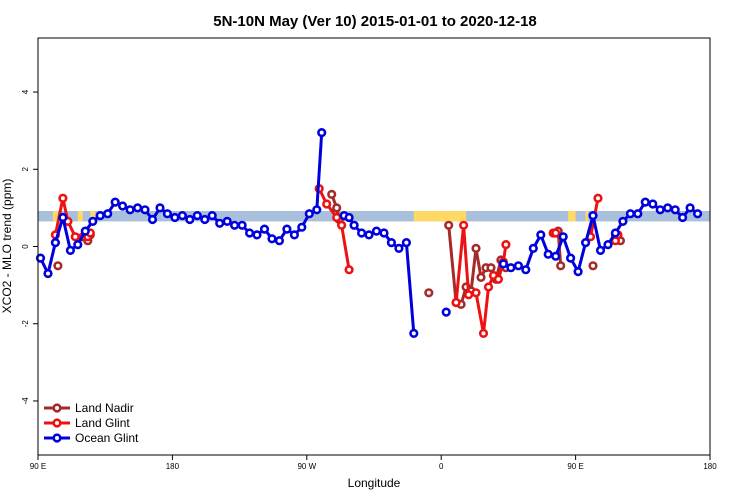 Image resolution: width=750 pixels, height=500 pixels. What do you see at coordinates (374, 216) in the screenshot?
I see `band-ocean` at bounding box center [374, 216].